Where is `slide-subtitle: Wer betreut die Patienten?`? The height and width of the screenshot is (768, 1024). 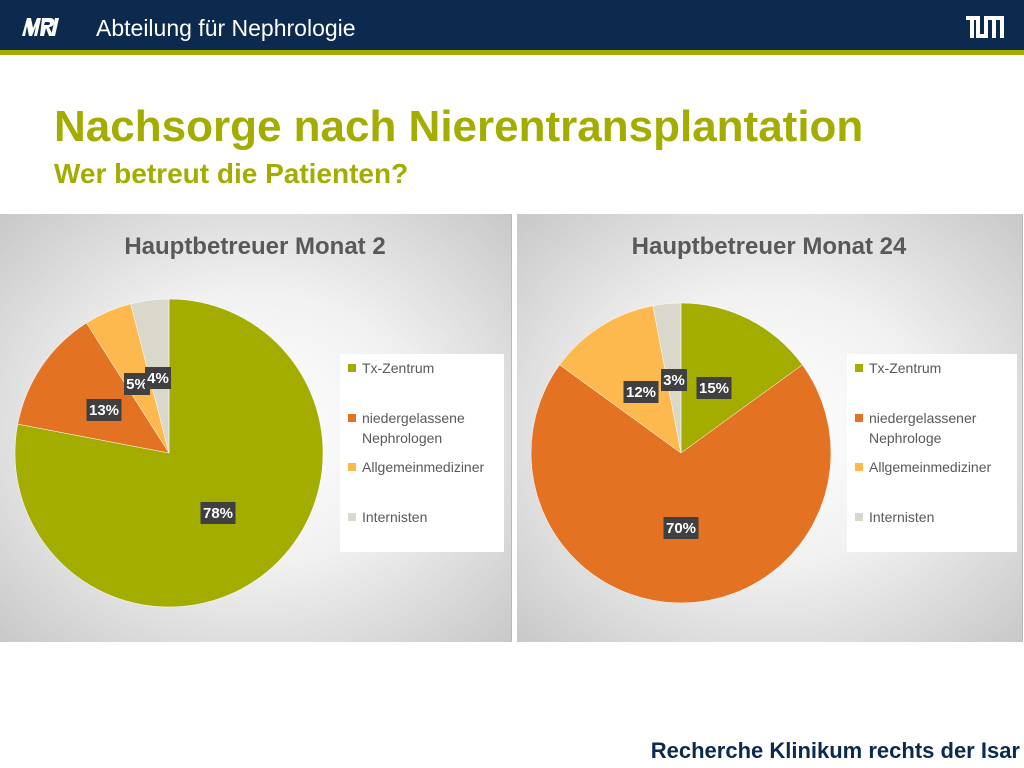
slide-subtitle: Wer betreut die Patienten? is located at coordinates (231, 173).